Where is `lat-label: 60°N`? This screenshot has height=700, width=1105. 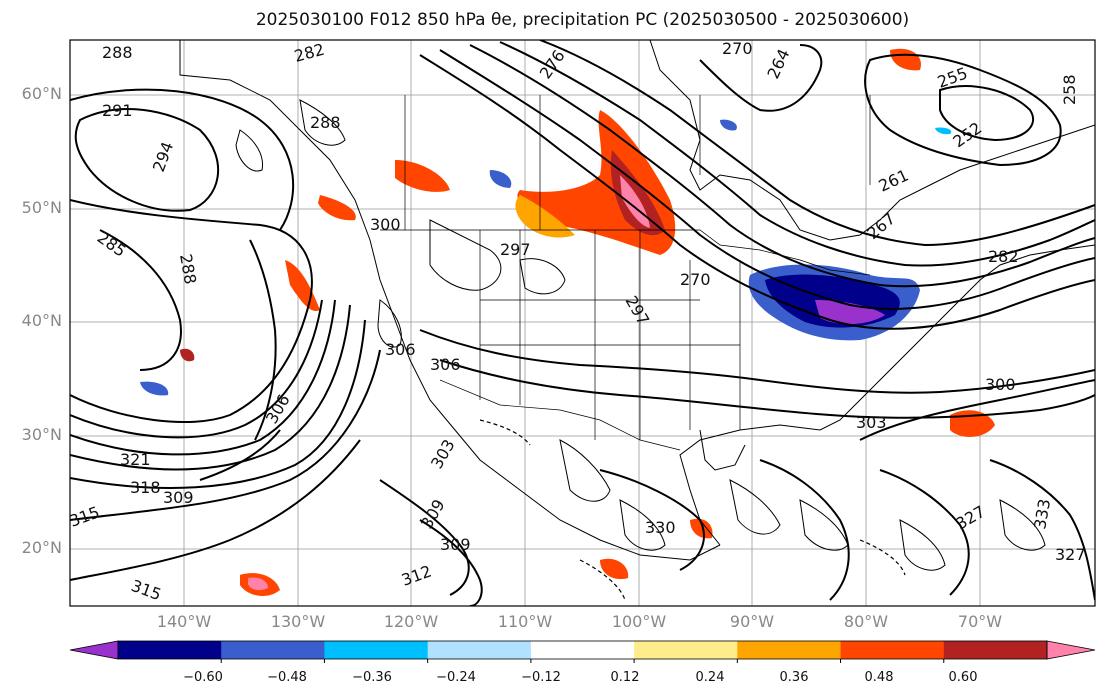
lat-label: 60°N is located at coordinates (41, 93).